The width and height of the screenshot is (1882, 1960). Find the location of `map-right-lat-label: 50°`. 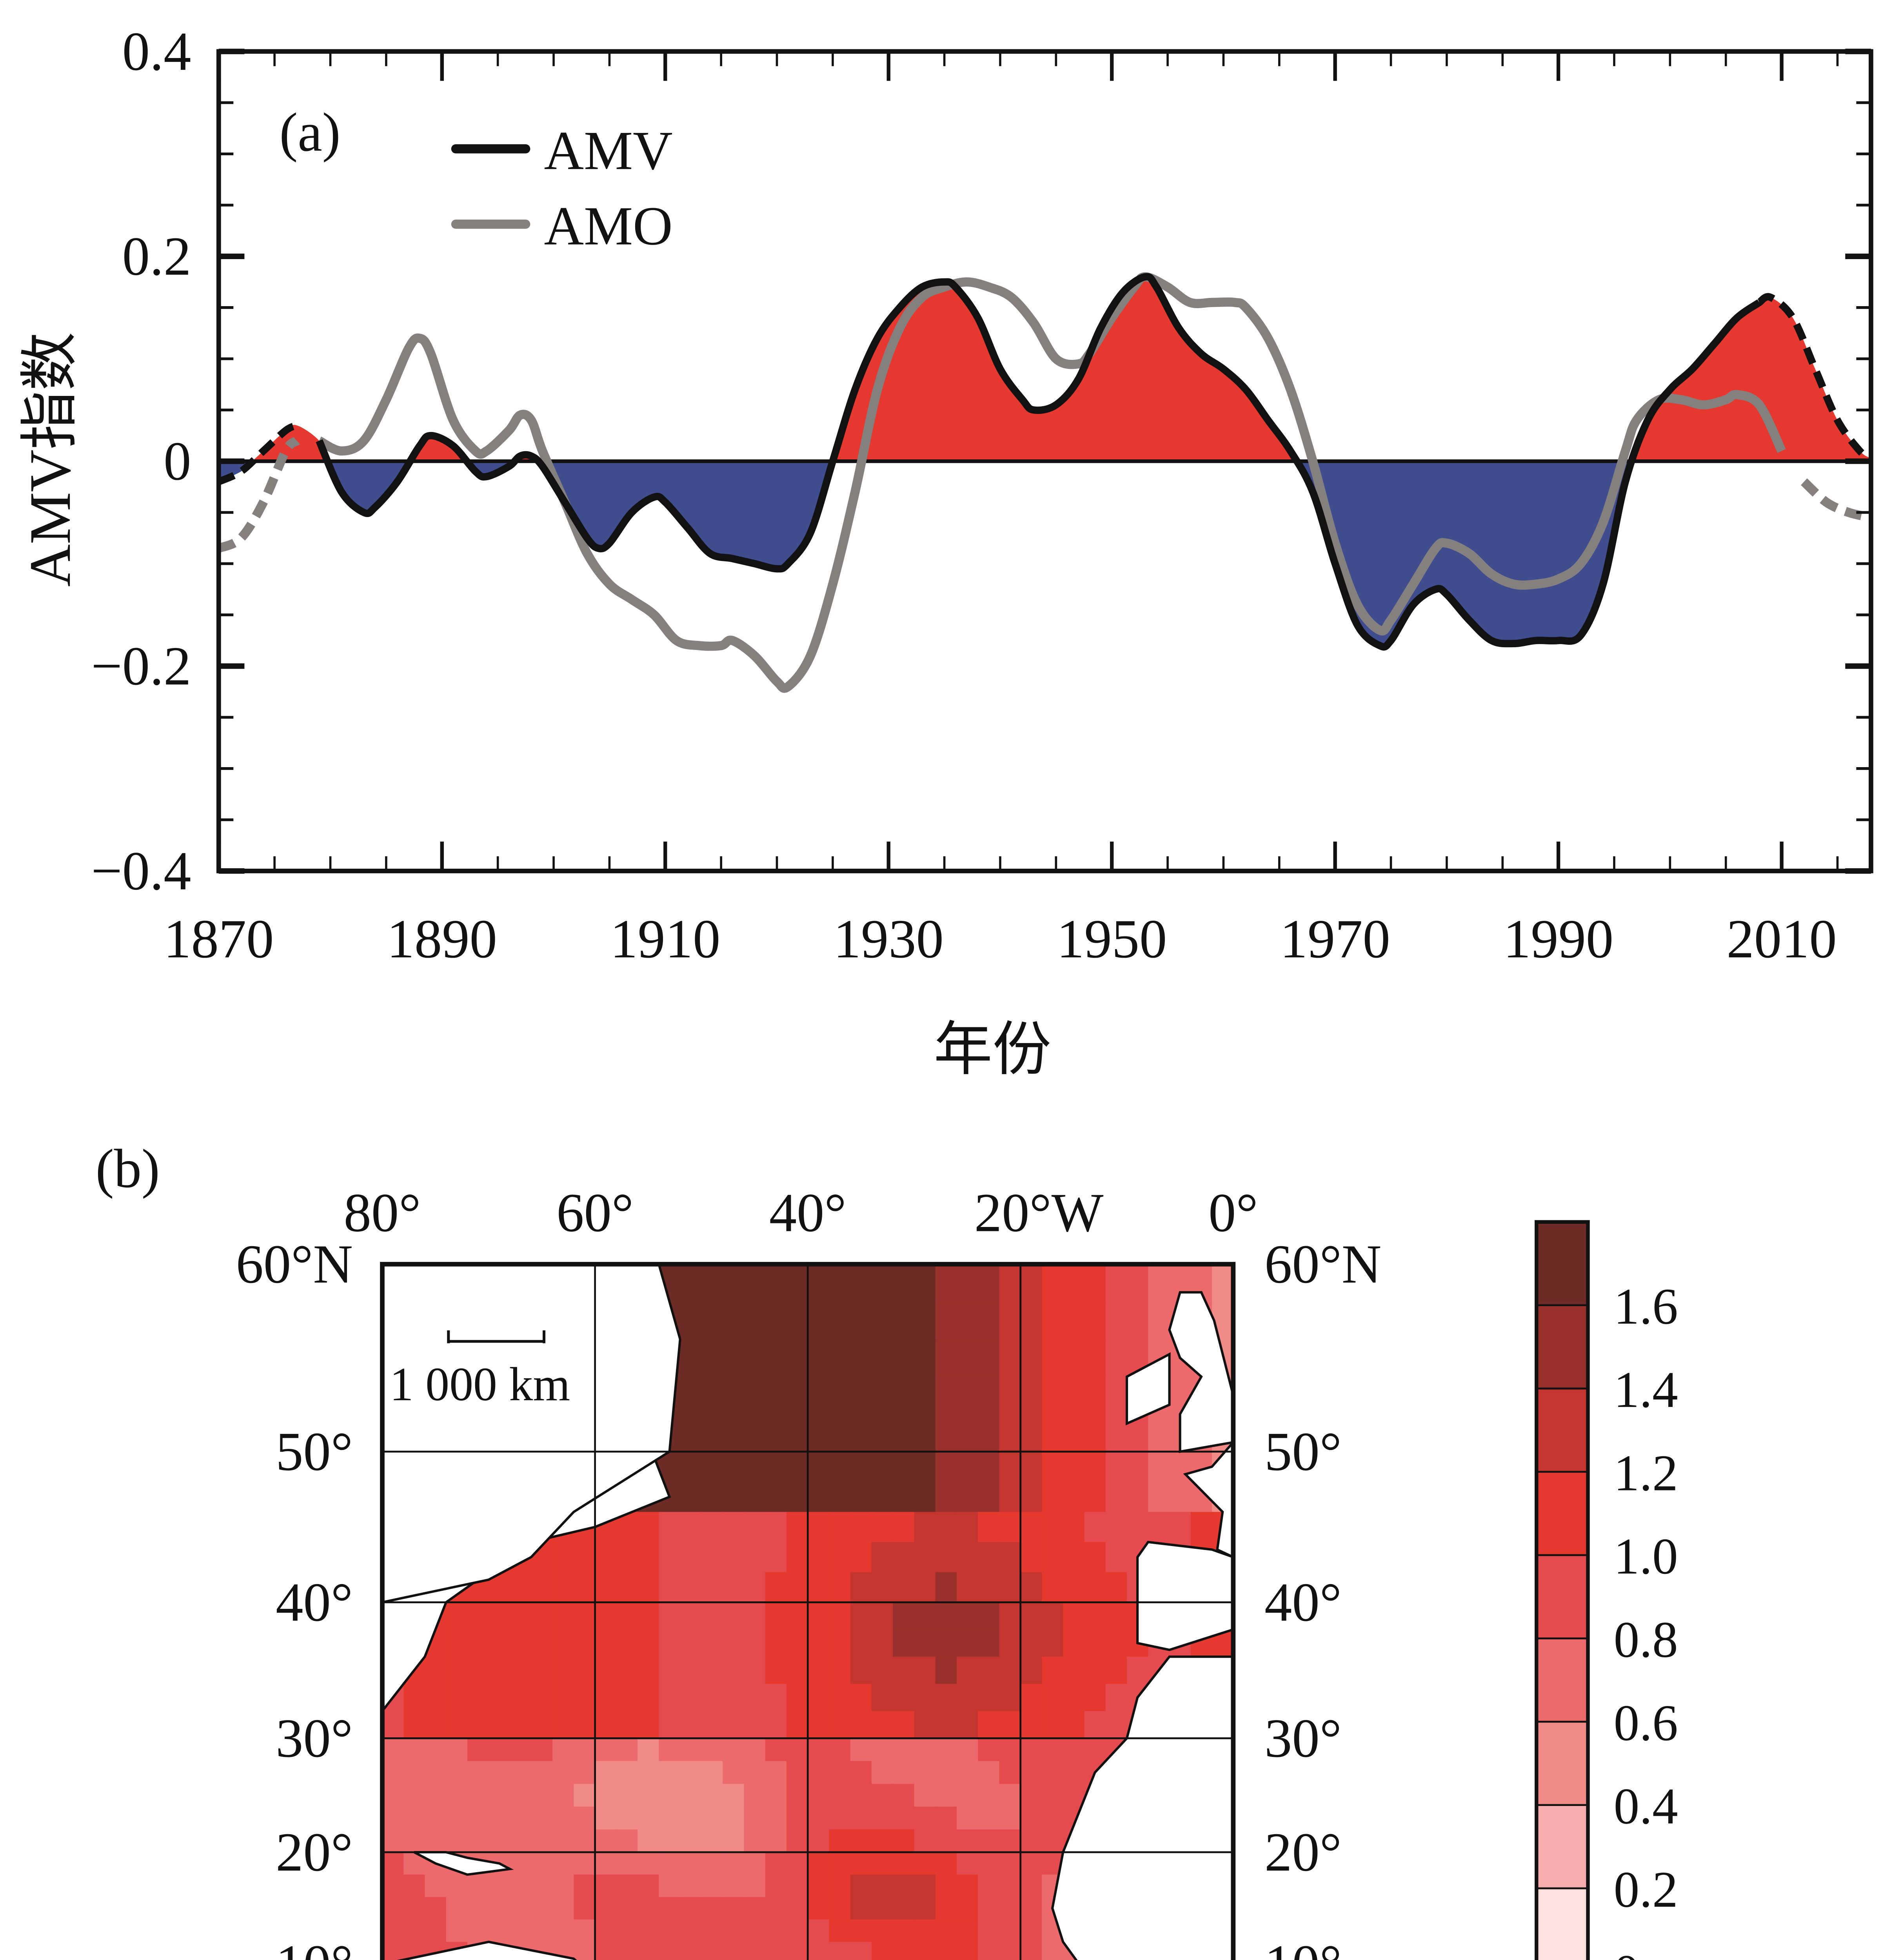

map-right-lat-label: 50° is located at coordinates (1303, 1451).